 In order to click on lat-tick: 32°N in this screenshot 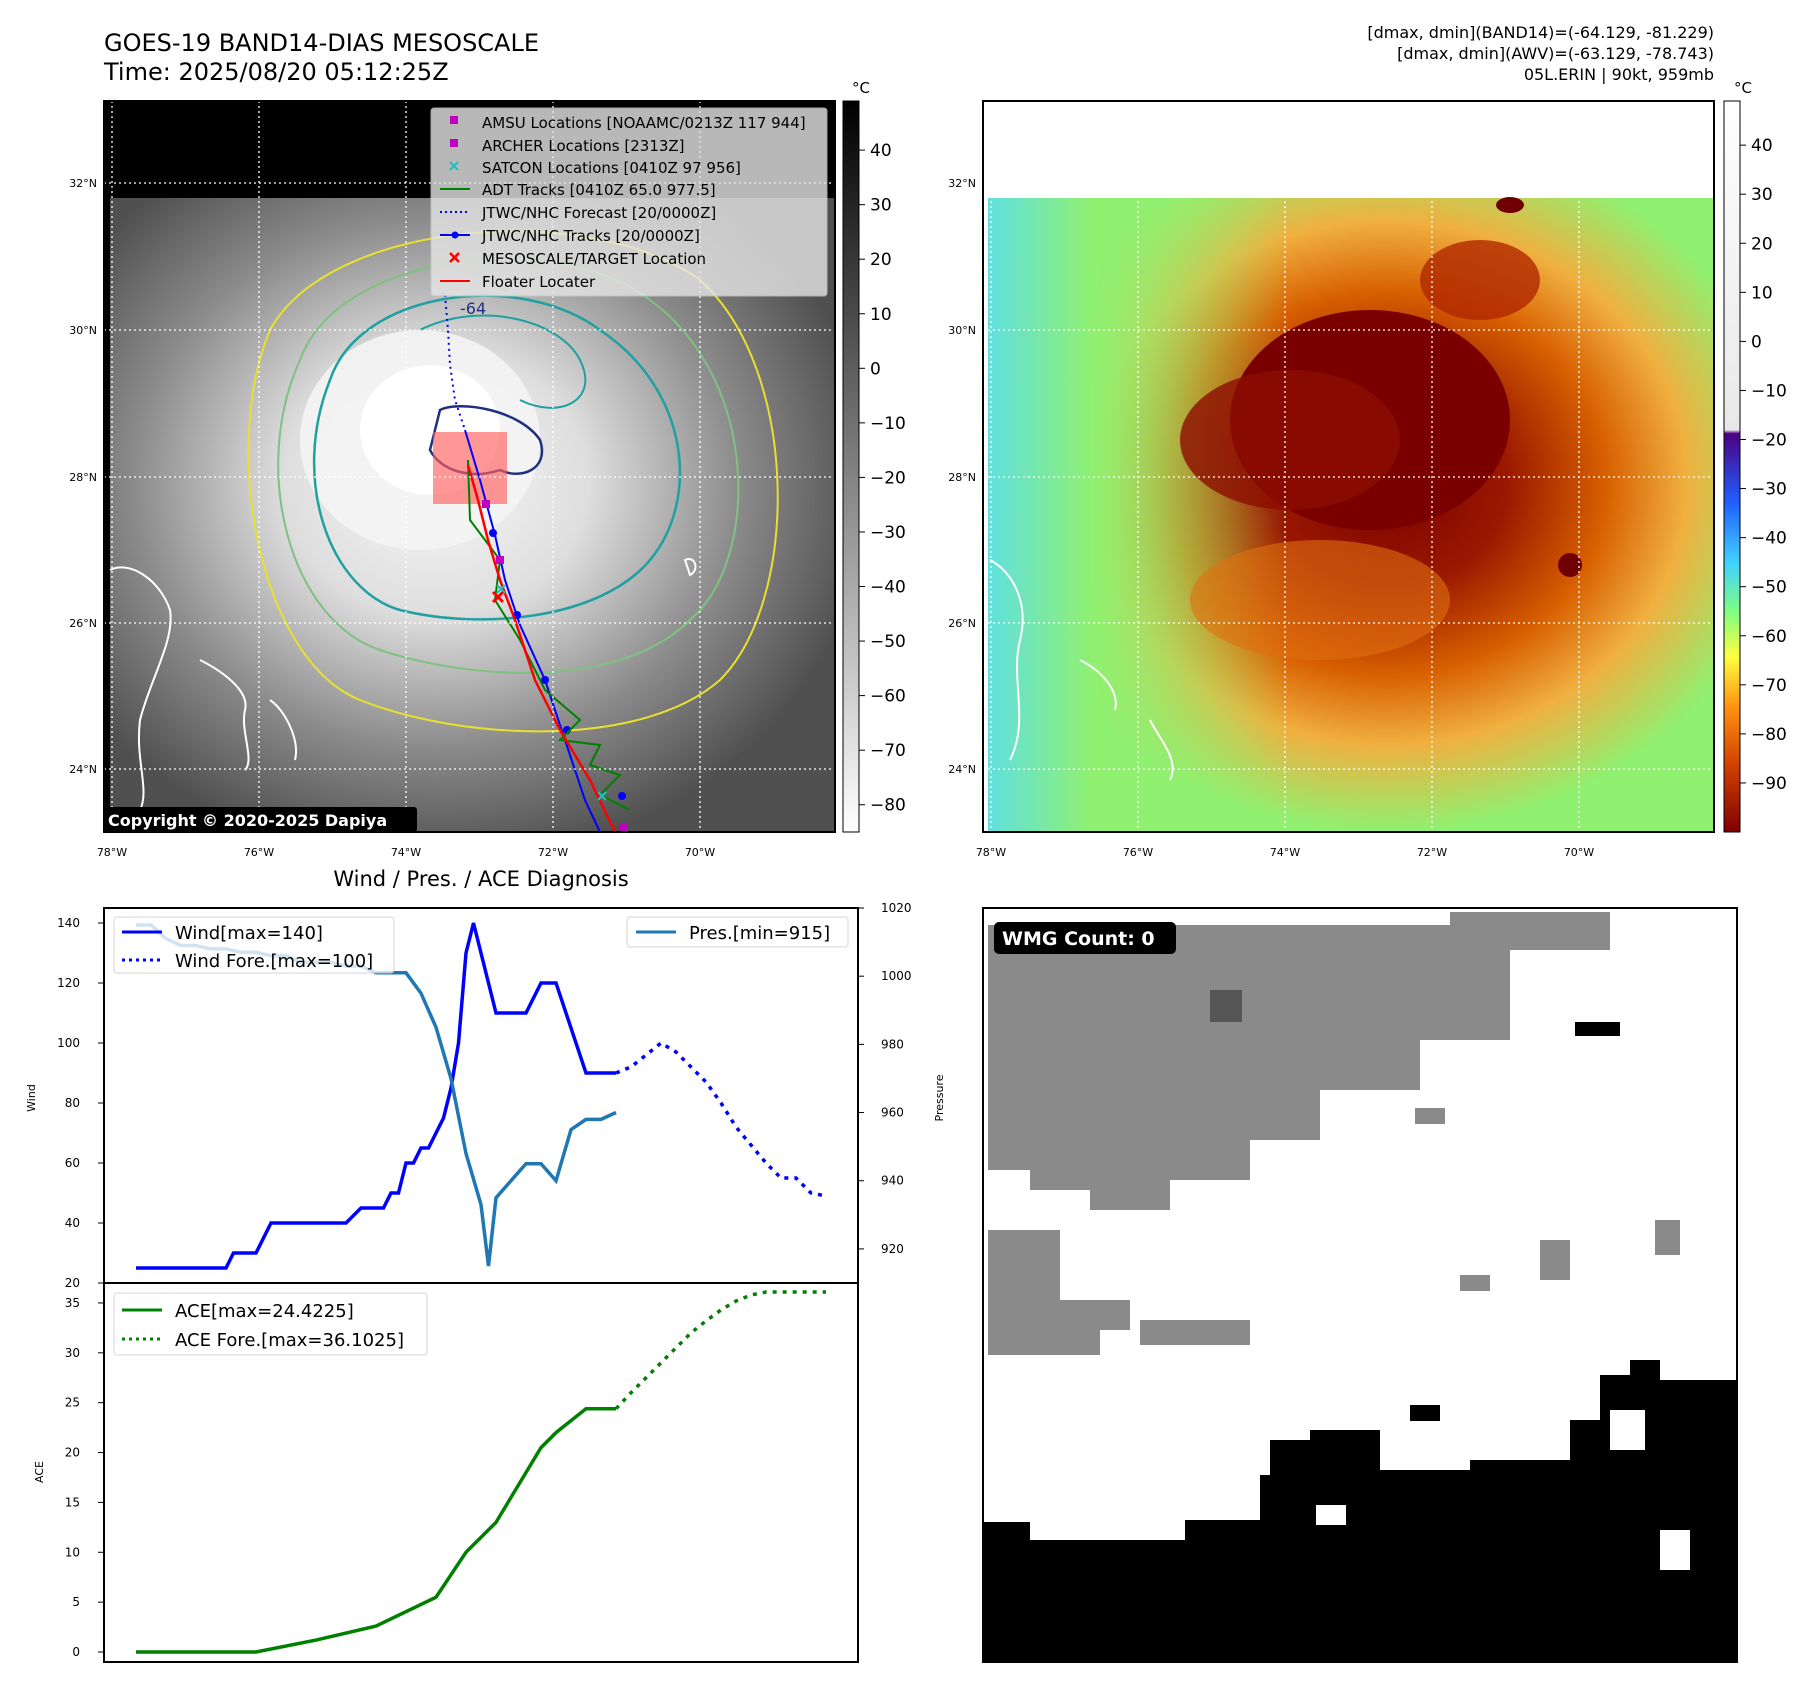, I will do `click(83, 183)`.